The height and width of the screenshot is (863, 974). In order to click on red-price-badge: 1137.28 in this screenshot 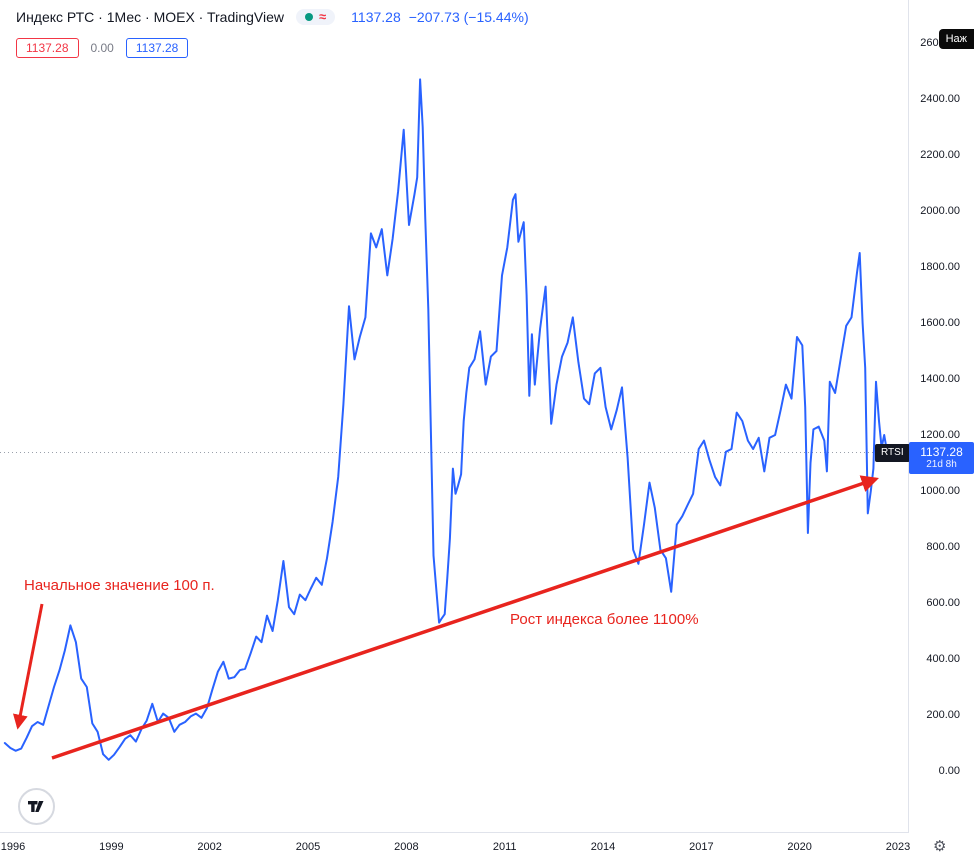, I will do `click(47, 48)`.